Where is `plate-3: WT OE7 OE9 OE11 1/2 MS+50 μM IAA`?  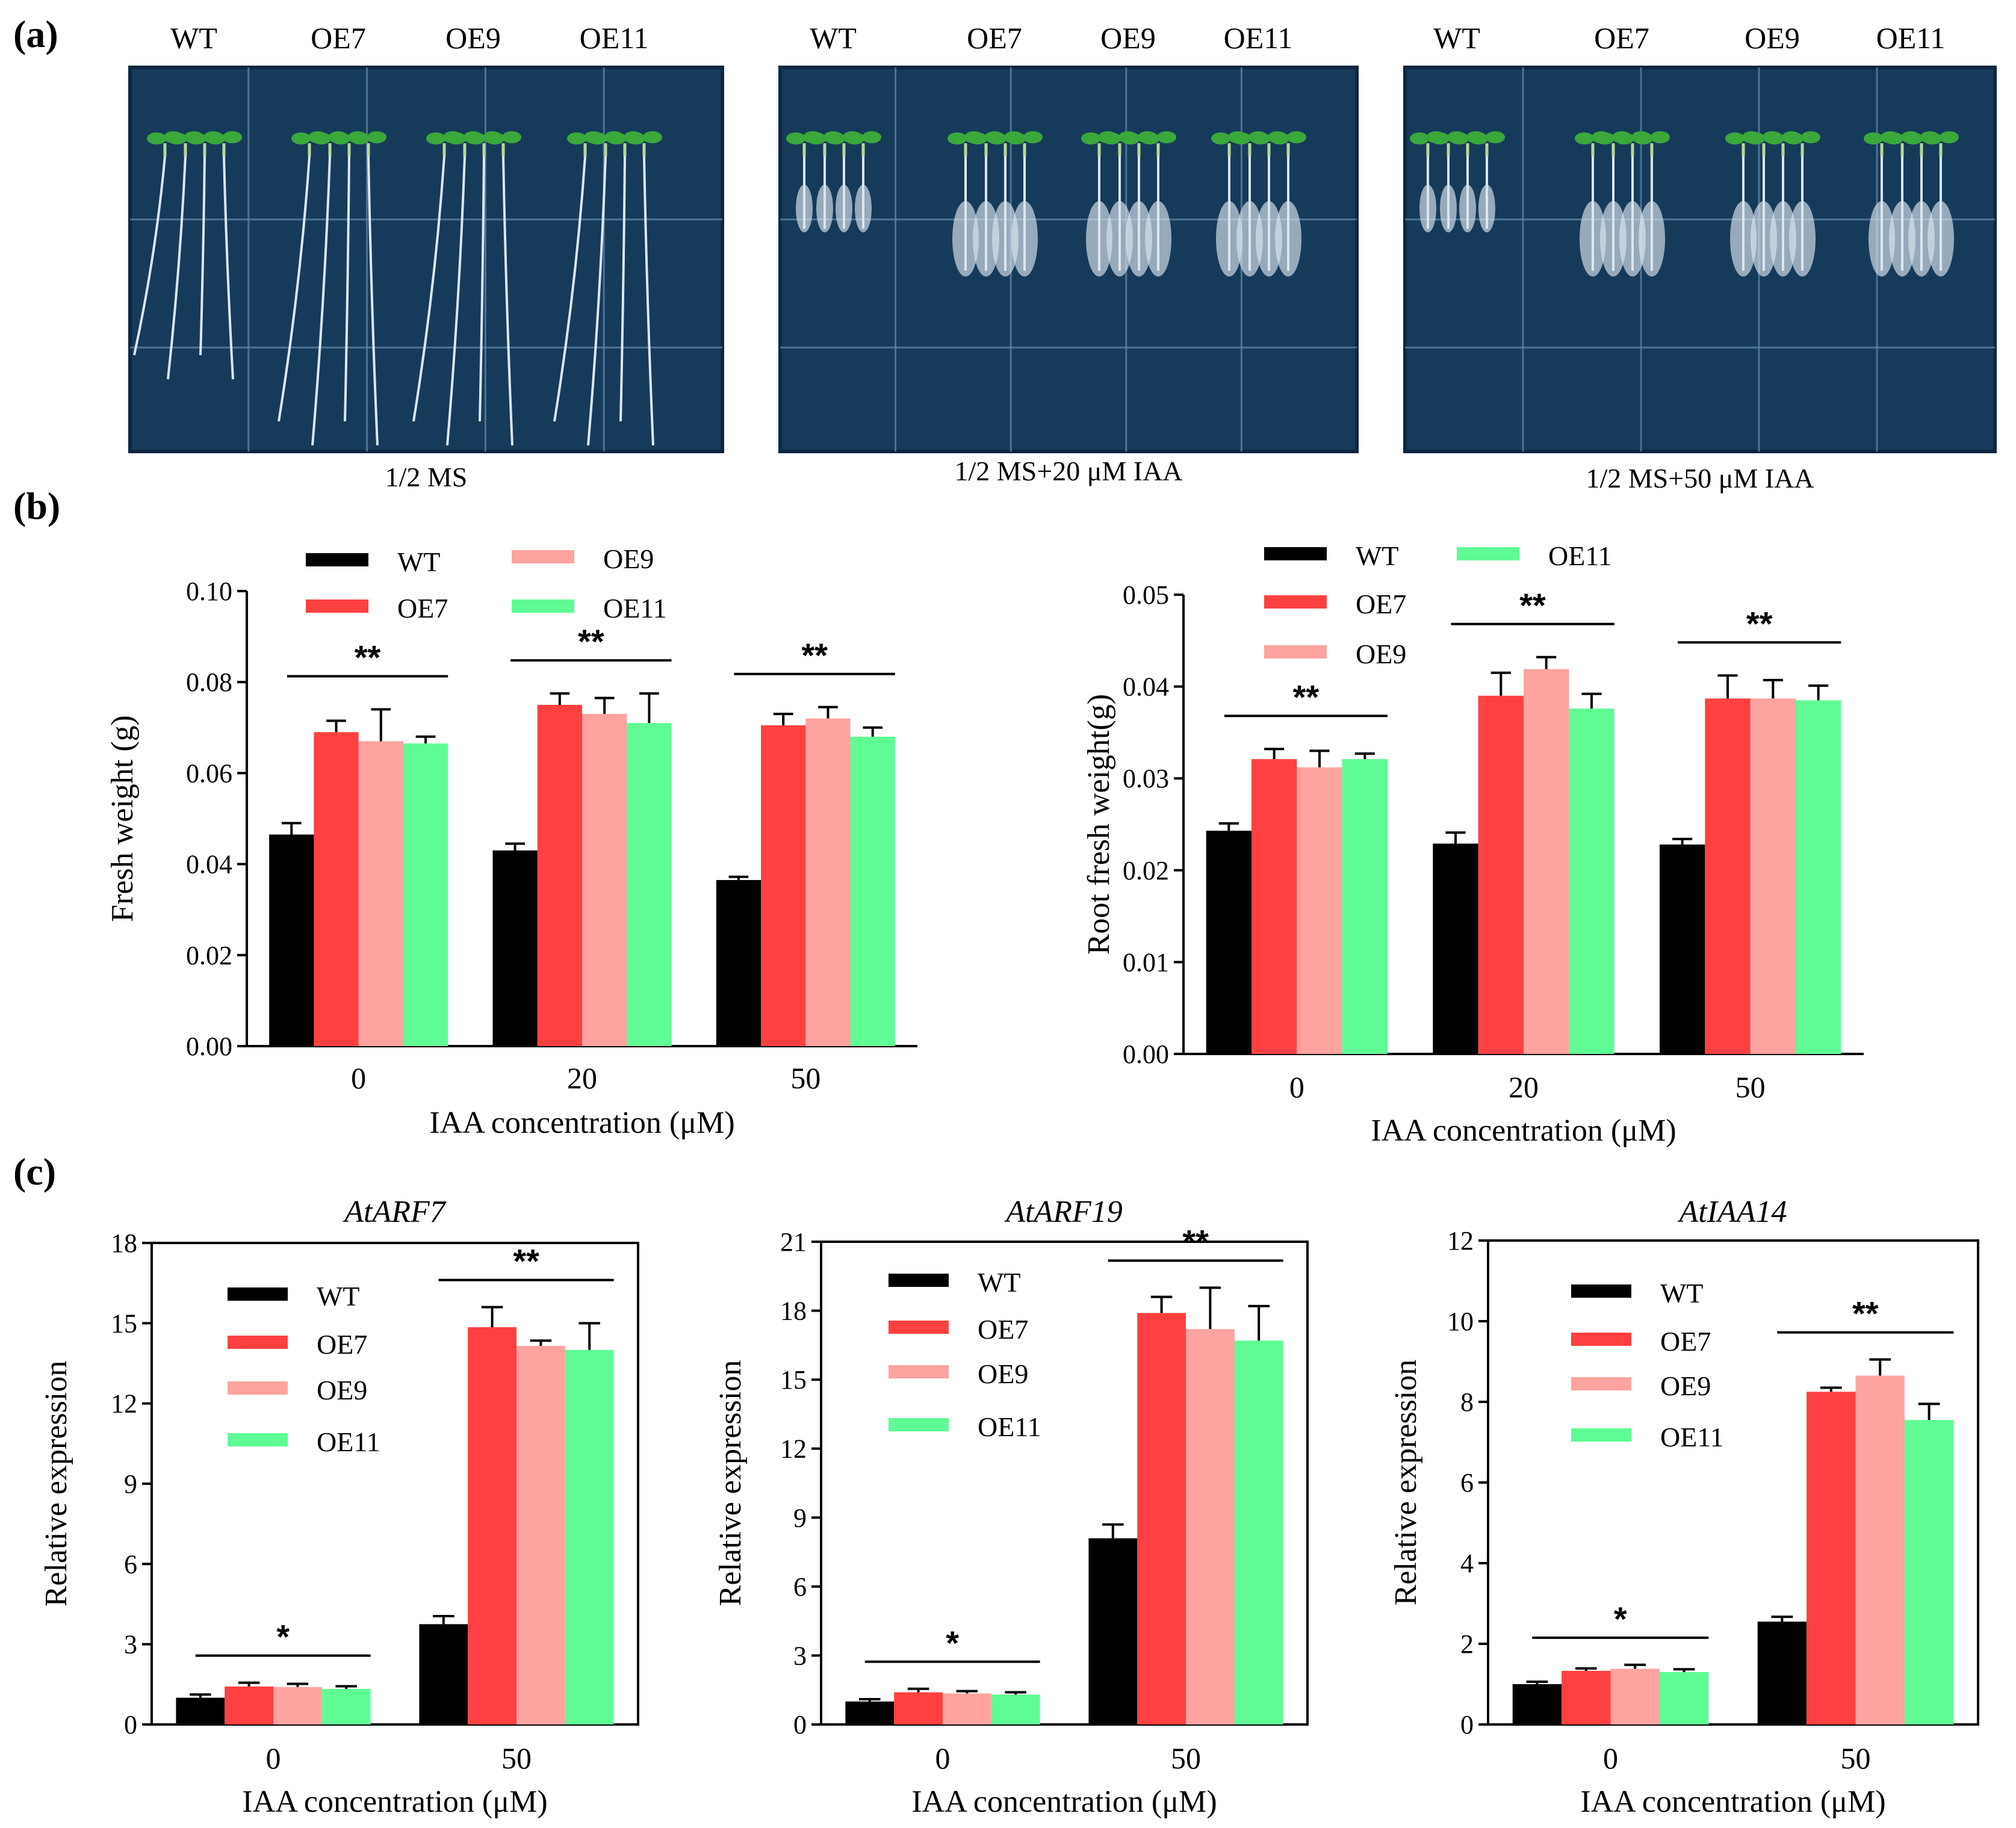 plate-3: WT OE7 OE9 OE11 1/2 MS+50 μM IAA is located at coordinates (1700, 257).